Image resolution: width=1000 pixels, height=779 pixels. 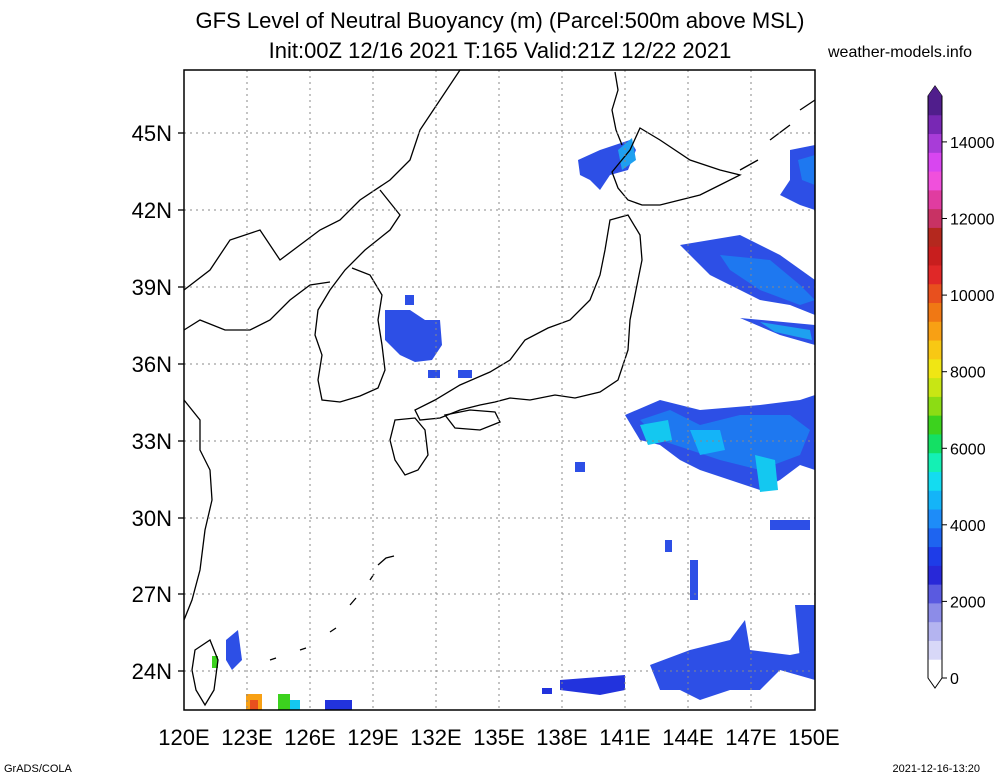 I want to click on footer-software: GrADS/COLA, so click(x=38, y=769).